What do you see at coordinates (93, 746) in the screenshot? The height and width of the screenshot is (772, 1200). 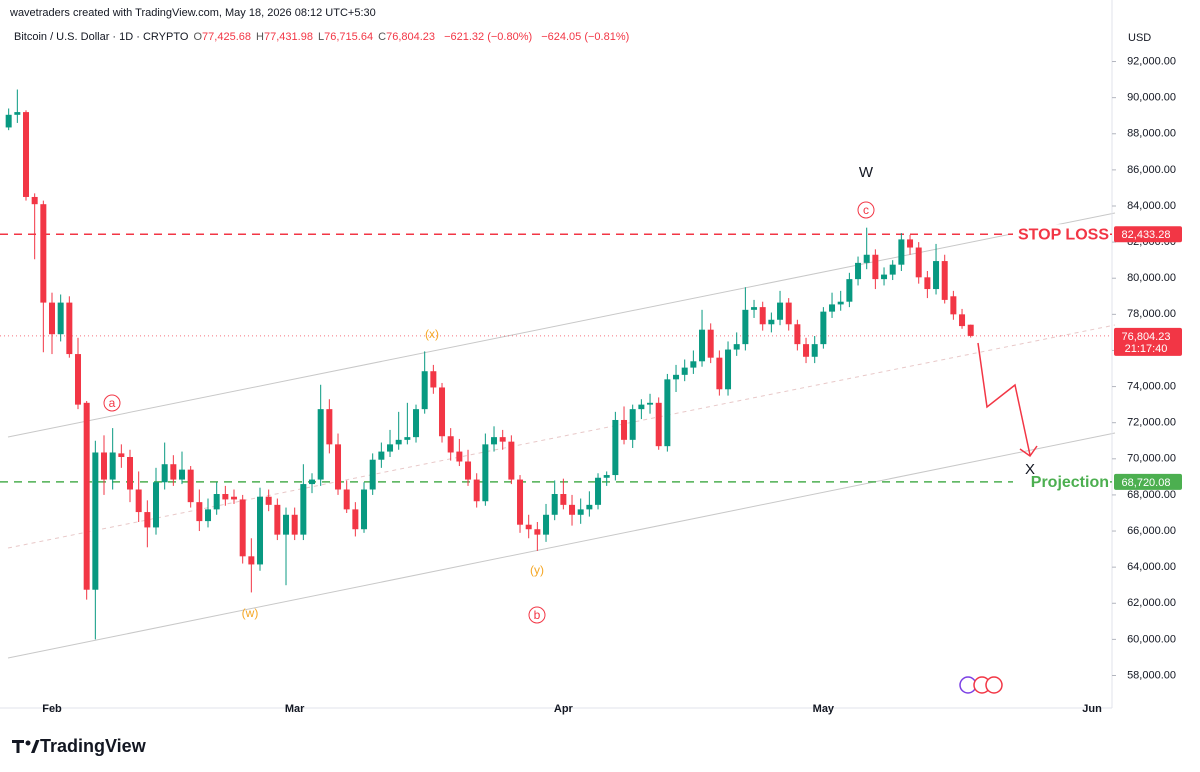 I see `brand: TradingView` at bounding box center [93, 746].